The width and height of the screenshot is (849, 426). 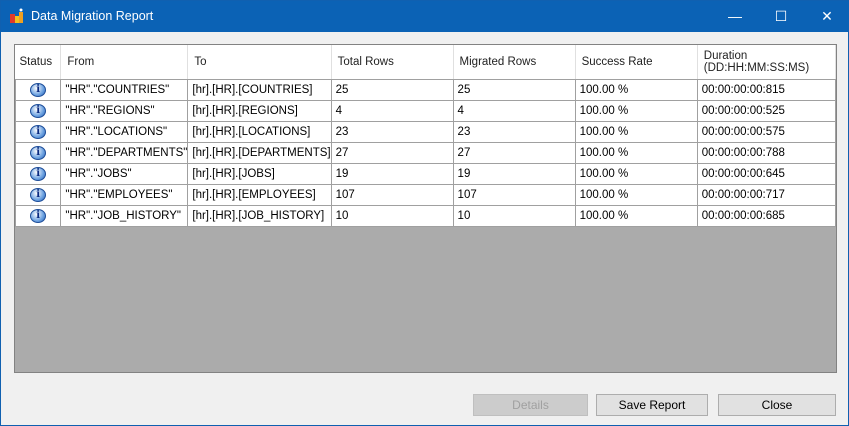 I want to click on column-header: Migrated Rows, so click(x=514, y=62).